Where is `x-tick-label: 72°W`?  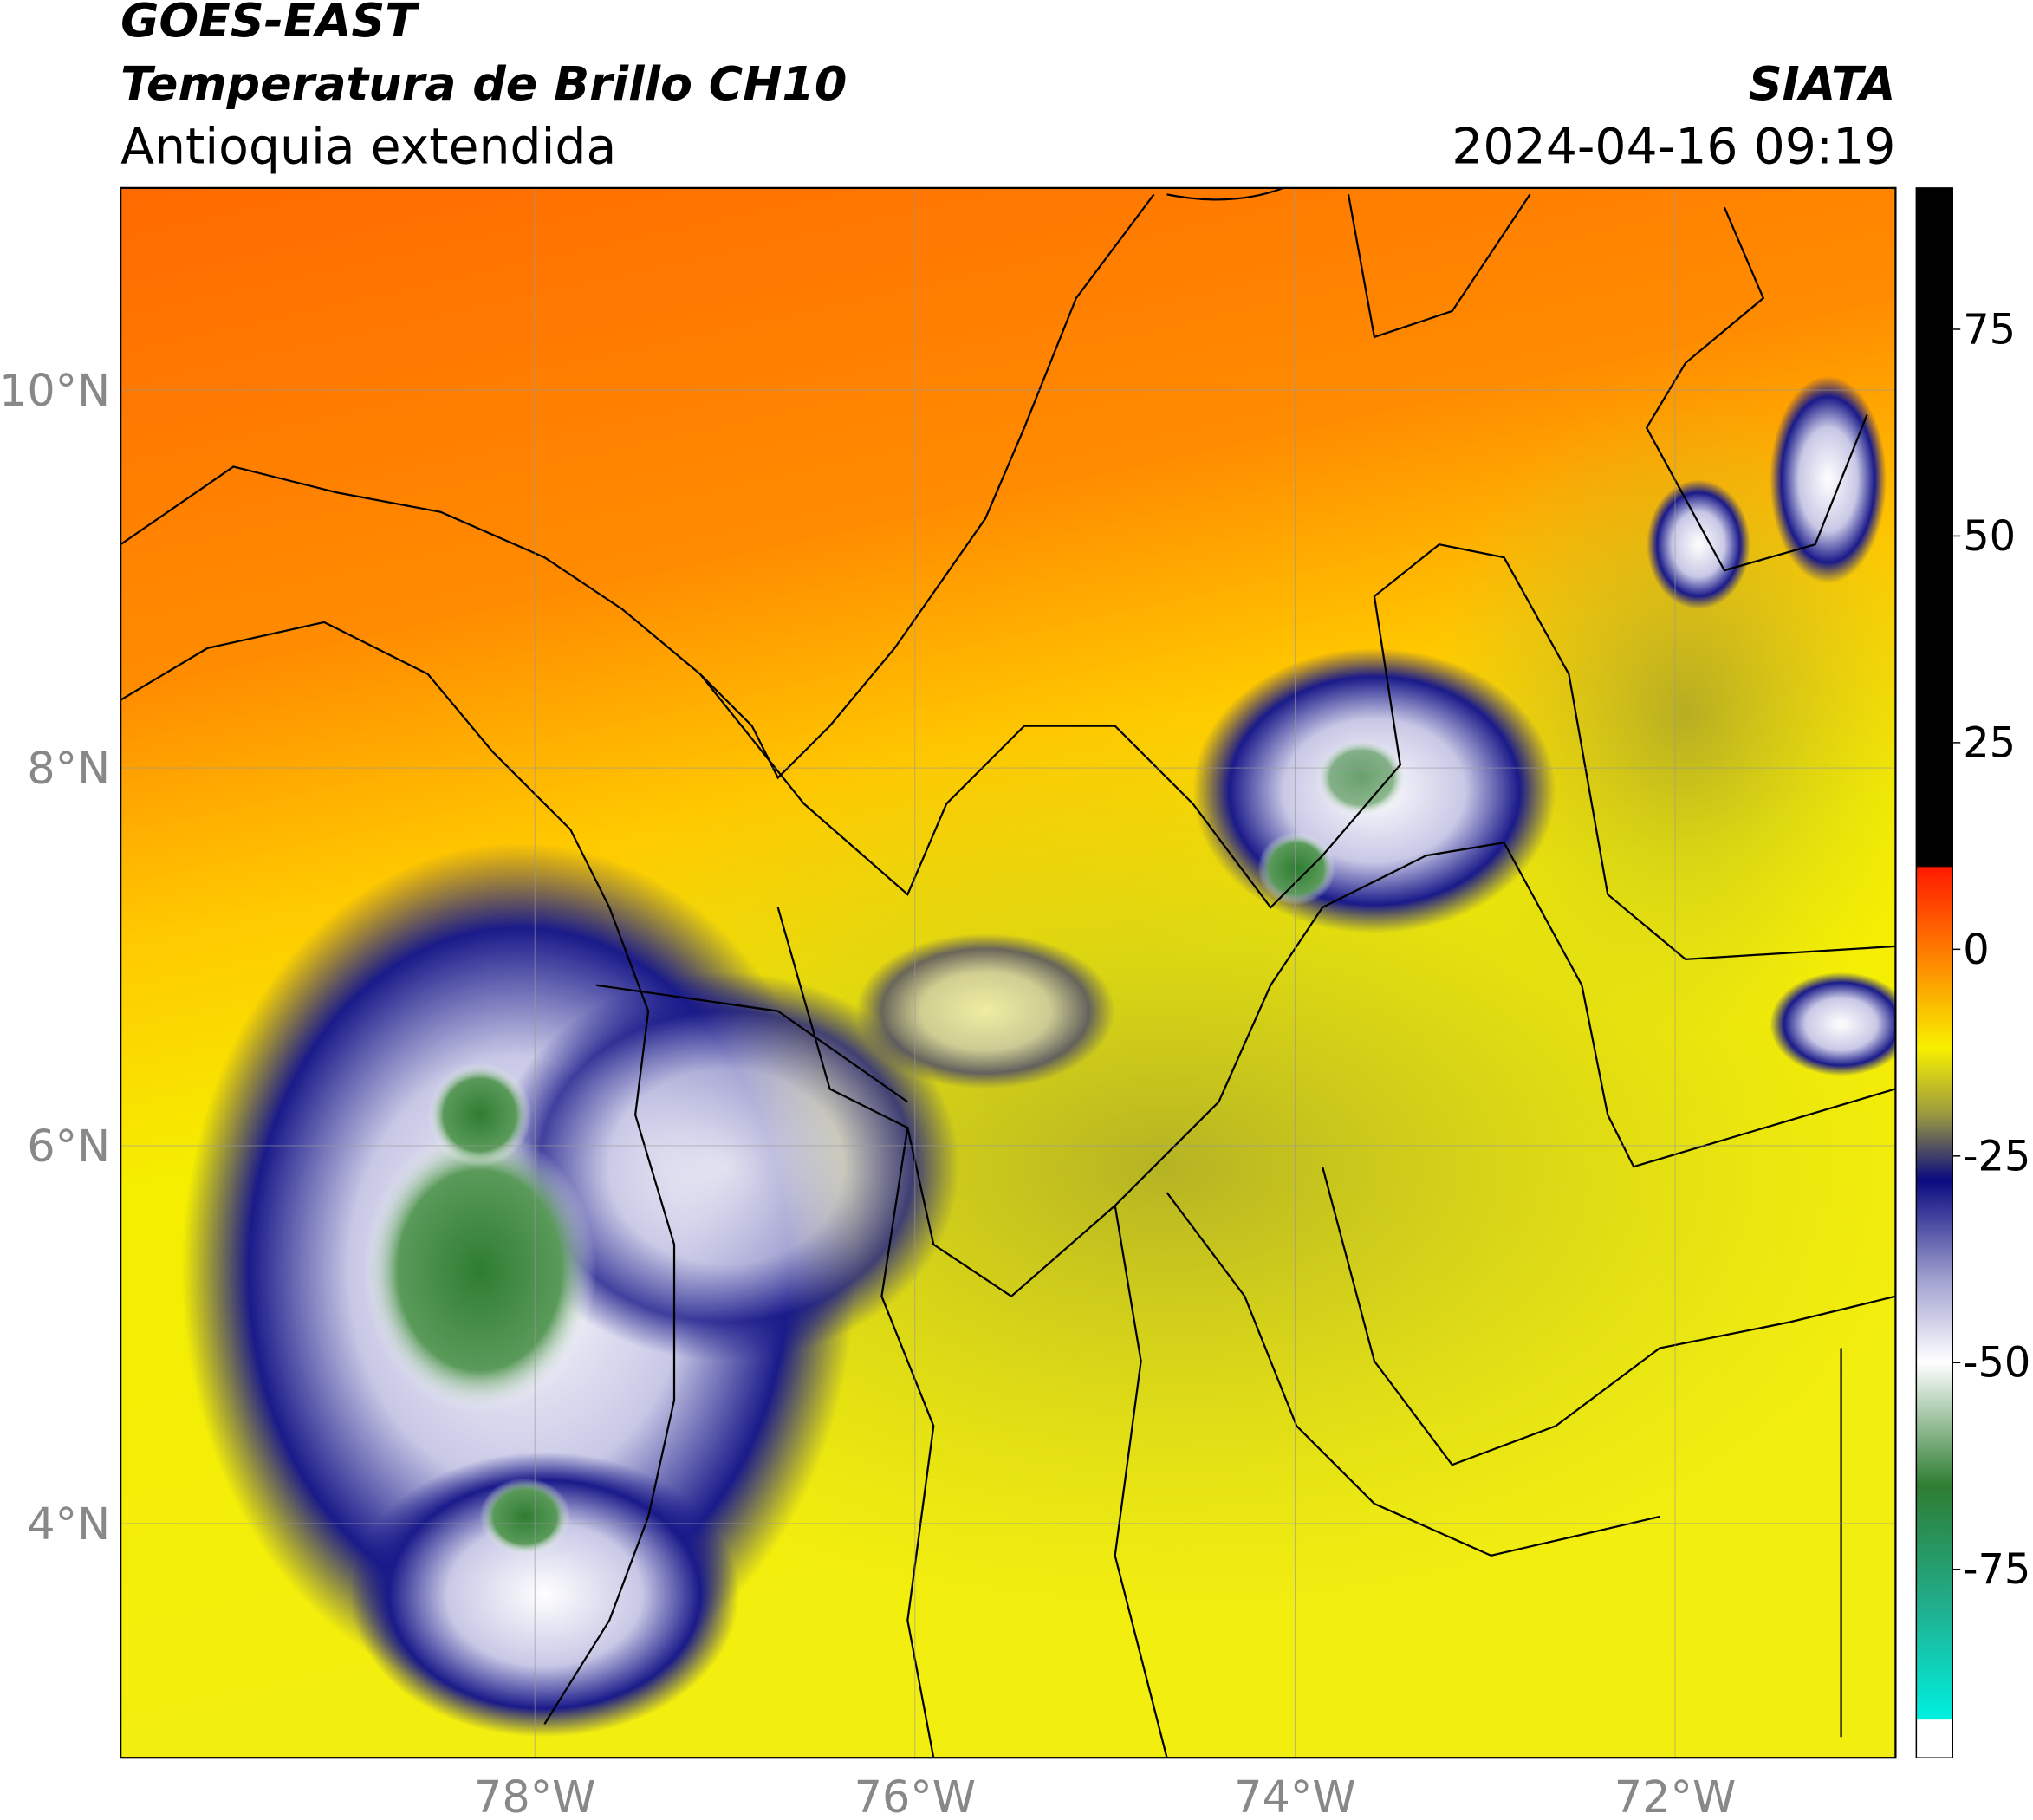
x-tick-label: 72°W is located at coordinates (1675, 1795).